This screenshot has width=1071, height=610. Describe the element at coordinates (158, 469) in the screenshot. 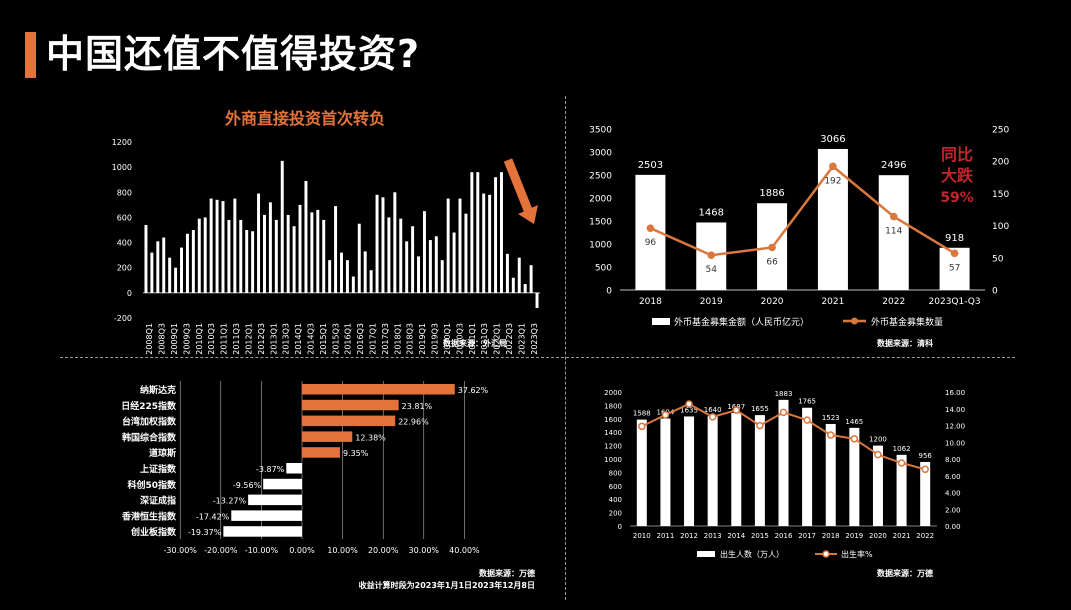

I see `index-category-label: 上证指数` at that location.